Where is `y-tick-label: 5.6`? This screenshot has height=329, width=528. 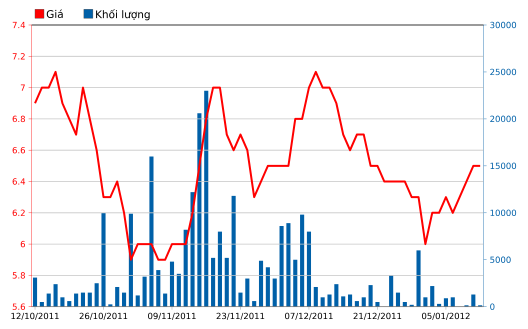
y-tick-label: 5.6 is located at coordinates (19, 306).